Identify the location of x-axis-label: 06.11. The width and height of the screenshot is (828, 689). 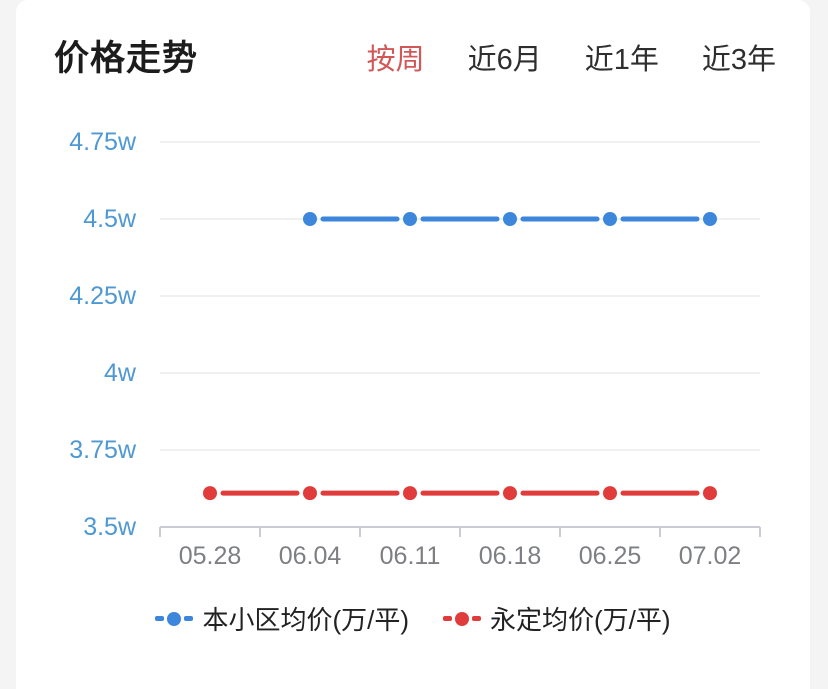
(410, 556).